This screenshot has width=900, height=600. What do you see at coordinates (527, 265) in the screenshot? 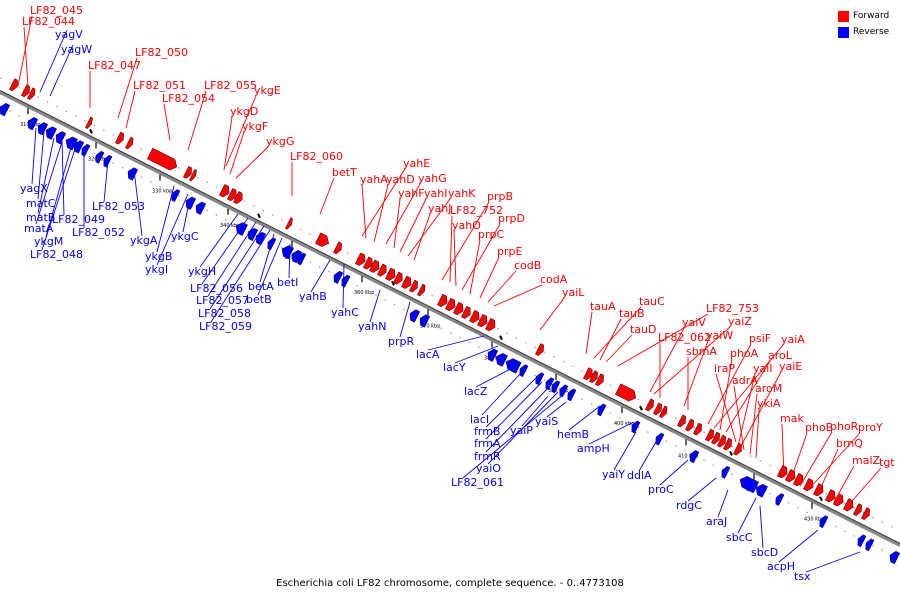
I see `forward-gene-label: codB` at bounding box center [527, 265].